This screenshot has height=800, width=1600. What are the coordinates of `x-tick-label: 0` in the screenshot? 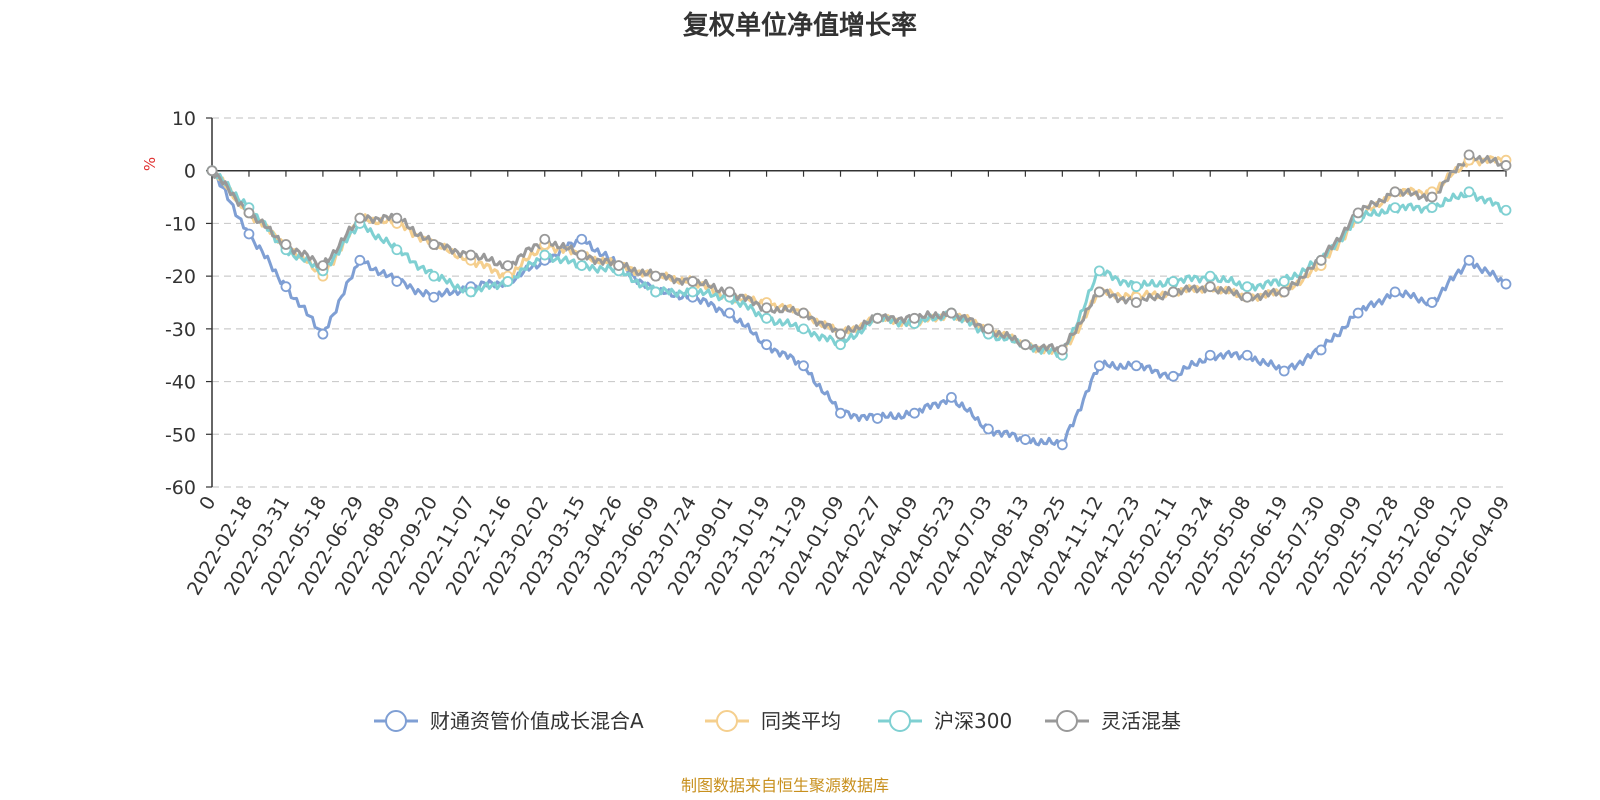 It's located at (207, 503).